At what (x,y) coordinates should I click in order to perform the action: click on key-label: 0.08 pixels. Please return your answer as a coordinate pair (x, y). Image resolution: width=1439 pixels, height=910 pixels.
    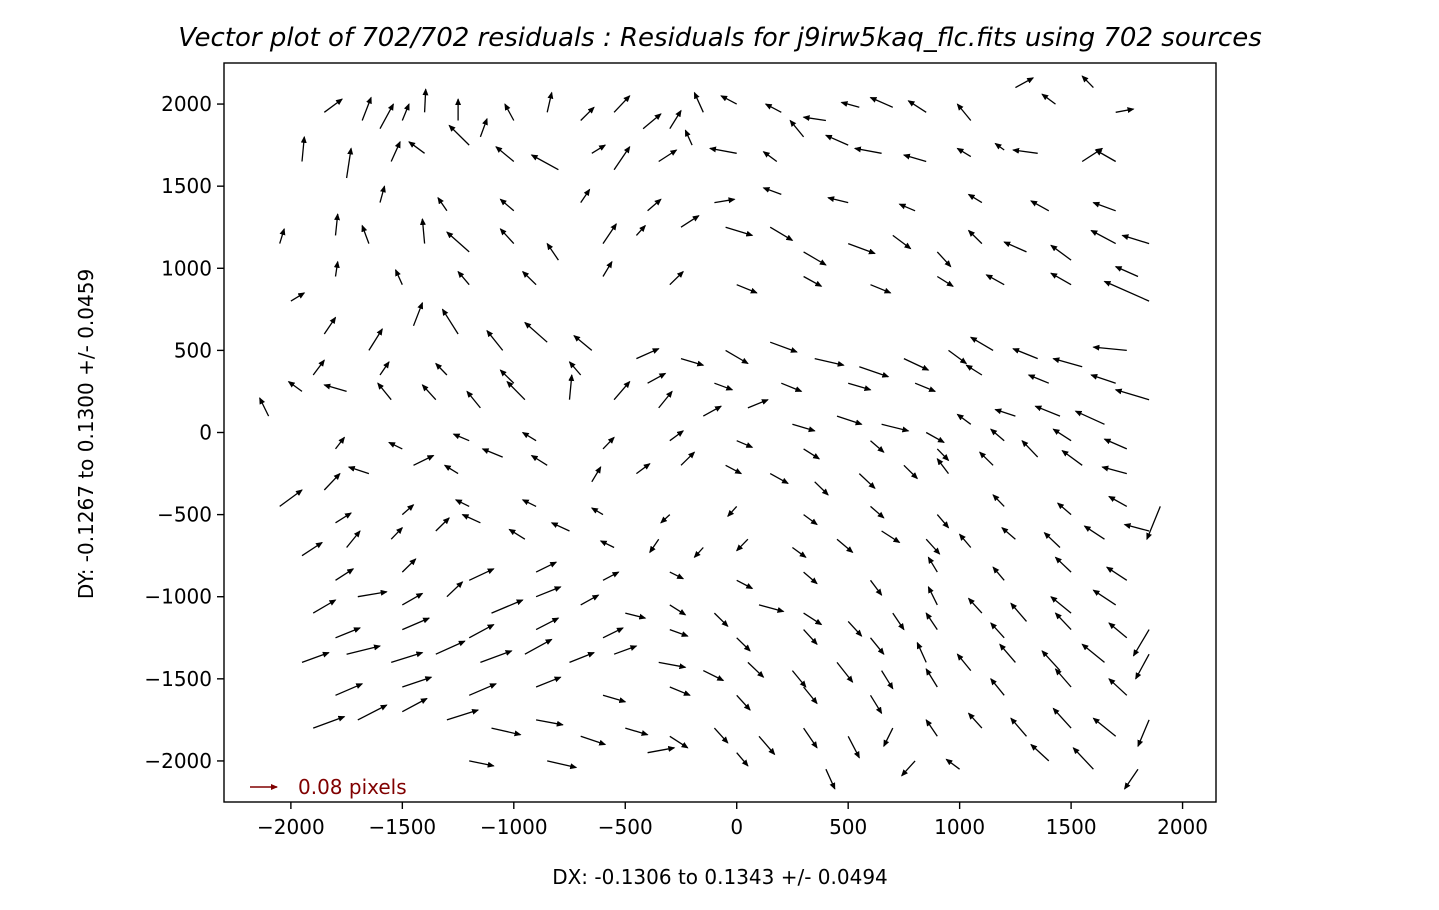
    Looking at the image, I should click on (352, 787).